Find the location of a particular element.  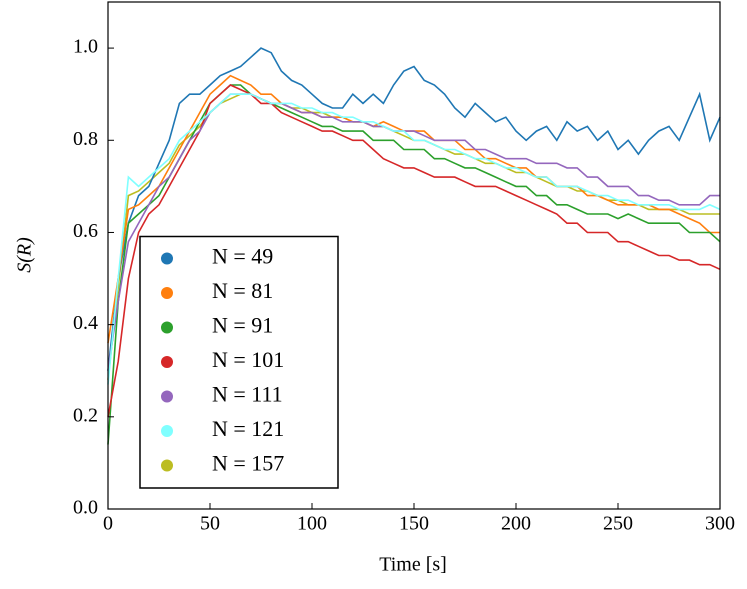

x-tick-label: 0 is located at coordinates (108, 524).